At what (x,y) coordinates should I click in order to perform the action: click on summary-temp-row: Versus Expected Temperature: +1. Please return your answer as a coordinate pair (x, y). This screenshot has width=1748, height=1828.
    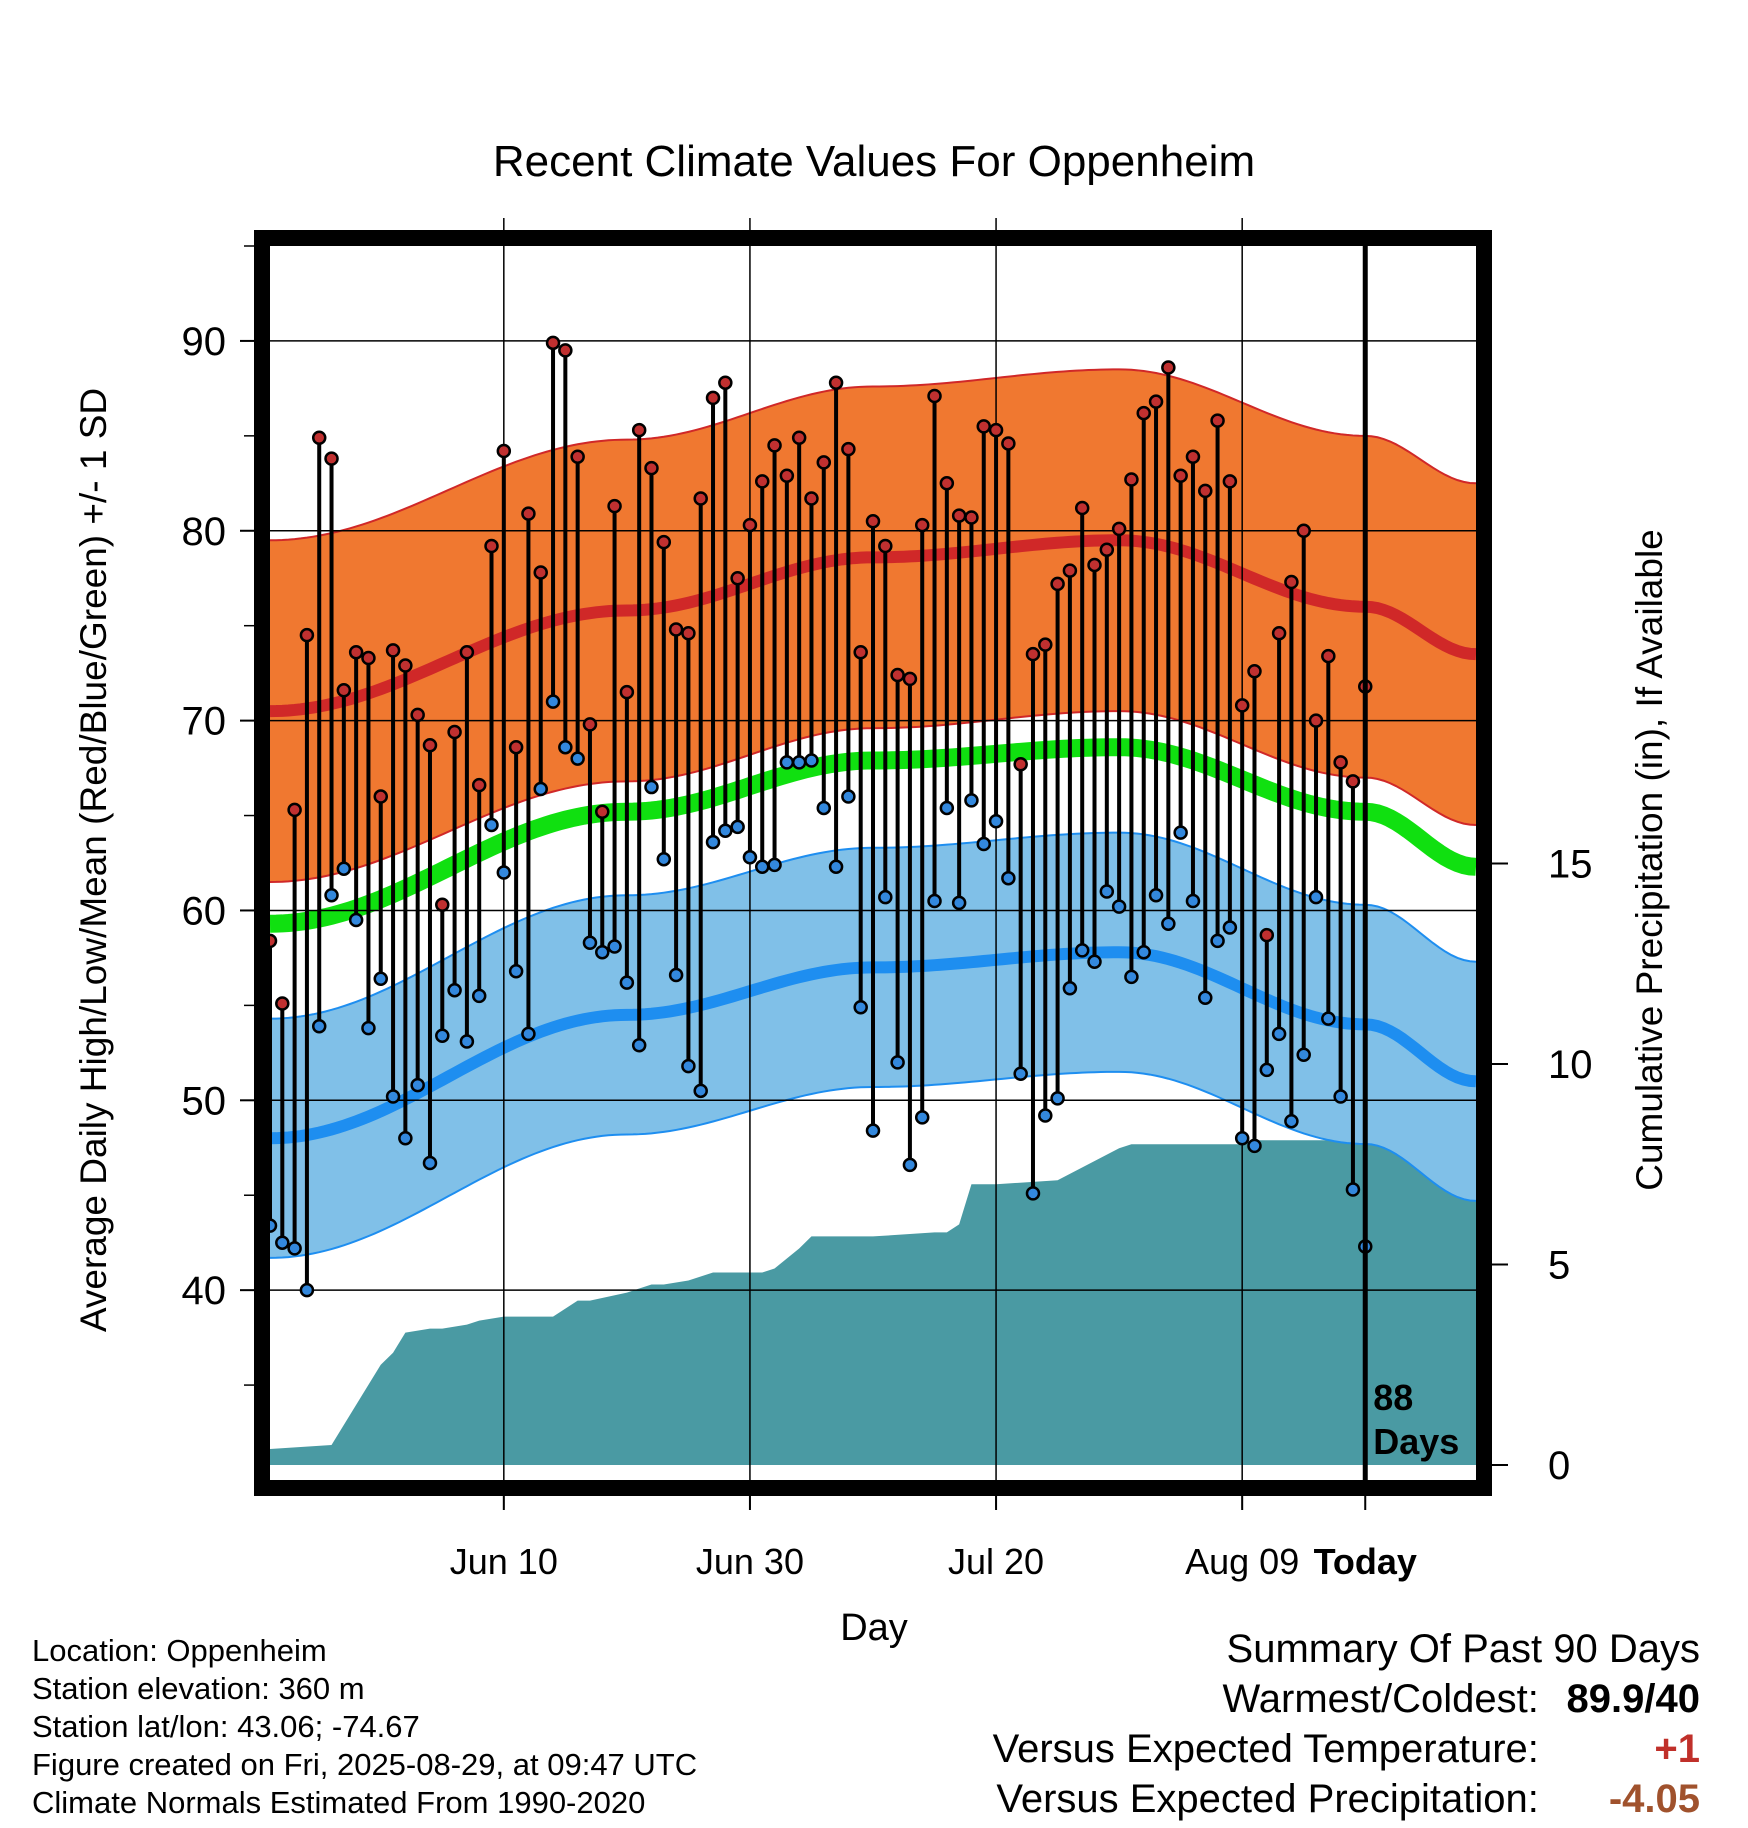
    Looking at the image, I should click on (1346, 1749).